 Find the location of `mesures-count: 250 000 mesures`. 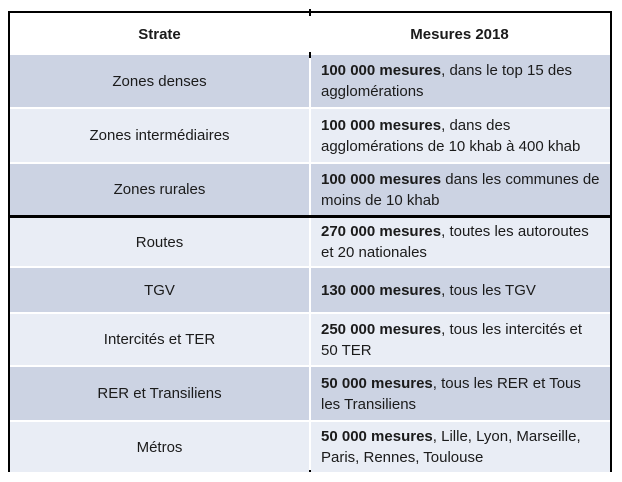

mesures-count: 250 000 mesures is located at coordinates (381, 329).